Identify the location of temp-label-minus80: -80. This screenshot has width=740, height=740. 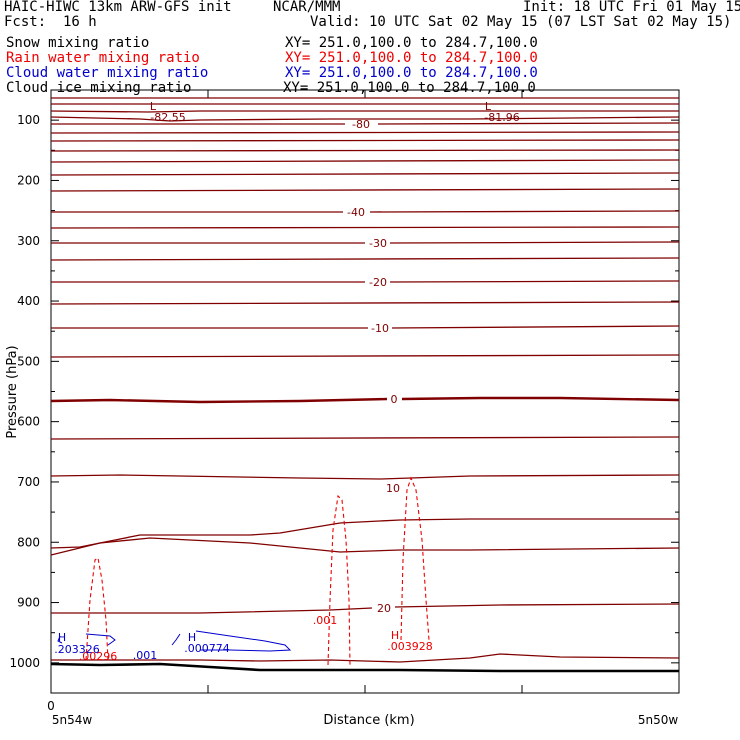
(361, 124).